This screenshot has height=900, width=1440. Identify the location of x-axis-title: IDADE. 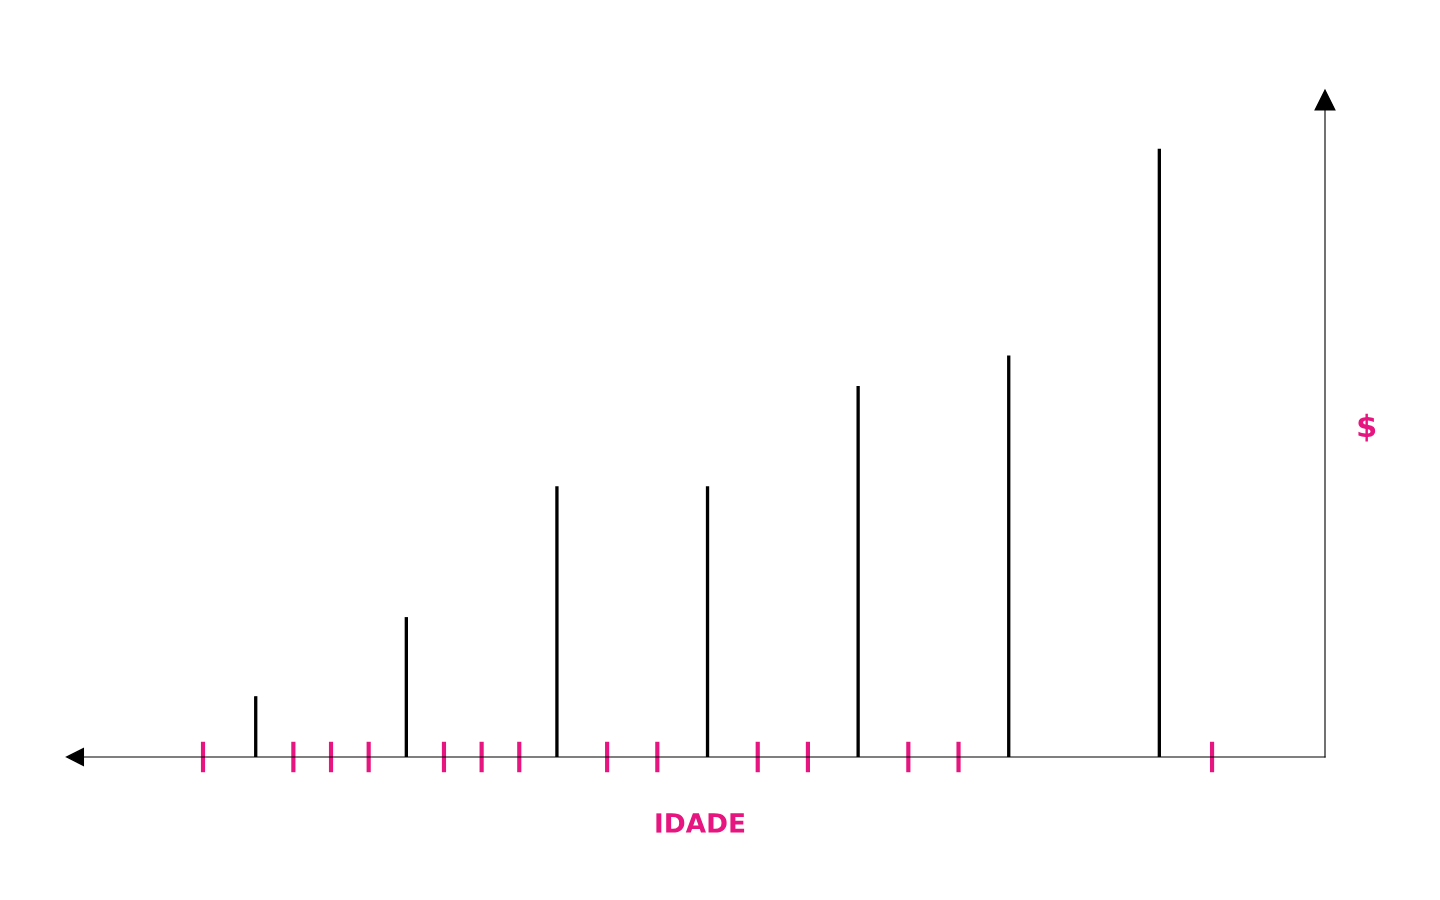
(700, 823).